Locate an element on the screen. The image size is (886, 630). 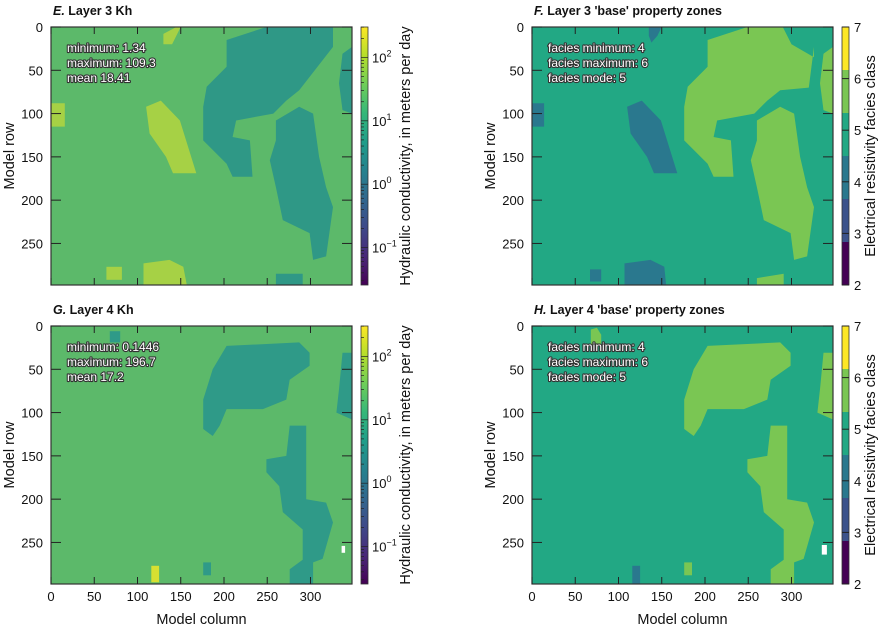
panel-letter: H. is located at coordinates (540, 310).